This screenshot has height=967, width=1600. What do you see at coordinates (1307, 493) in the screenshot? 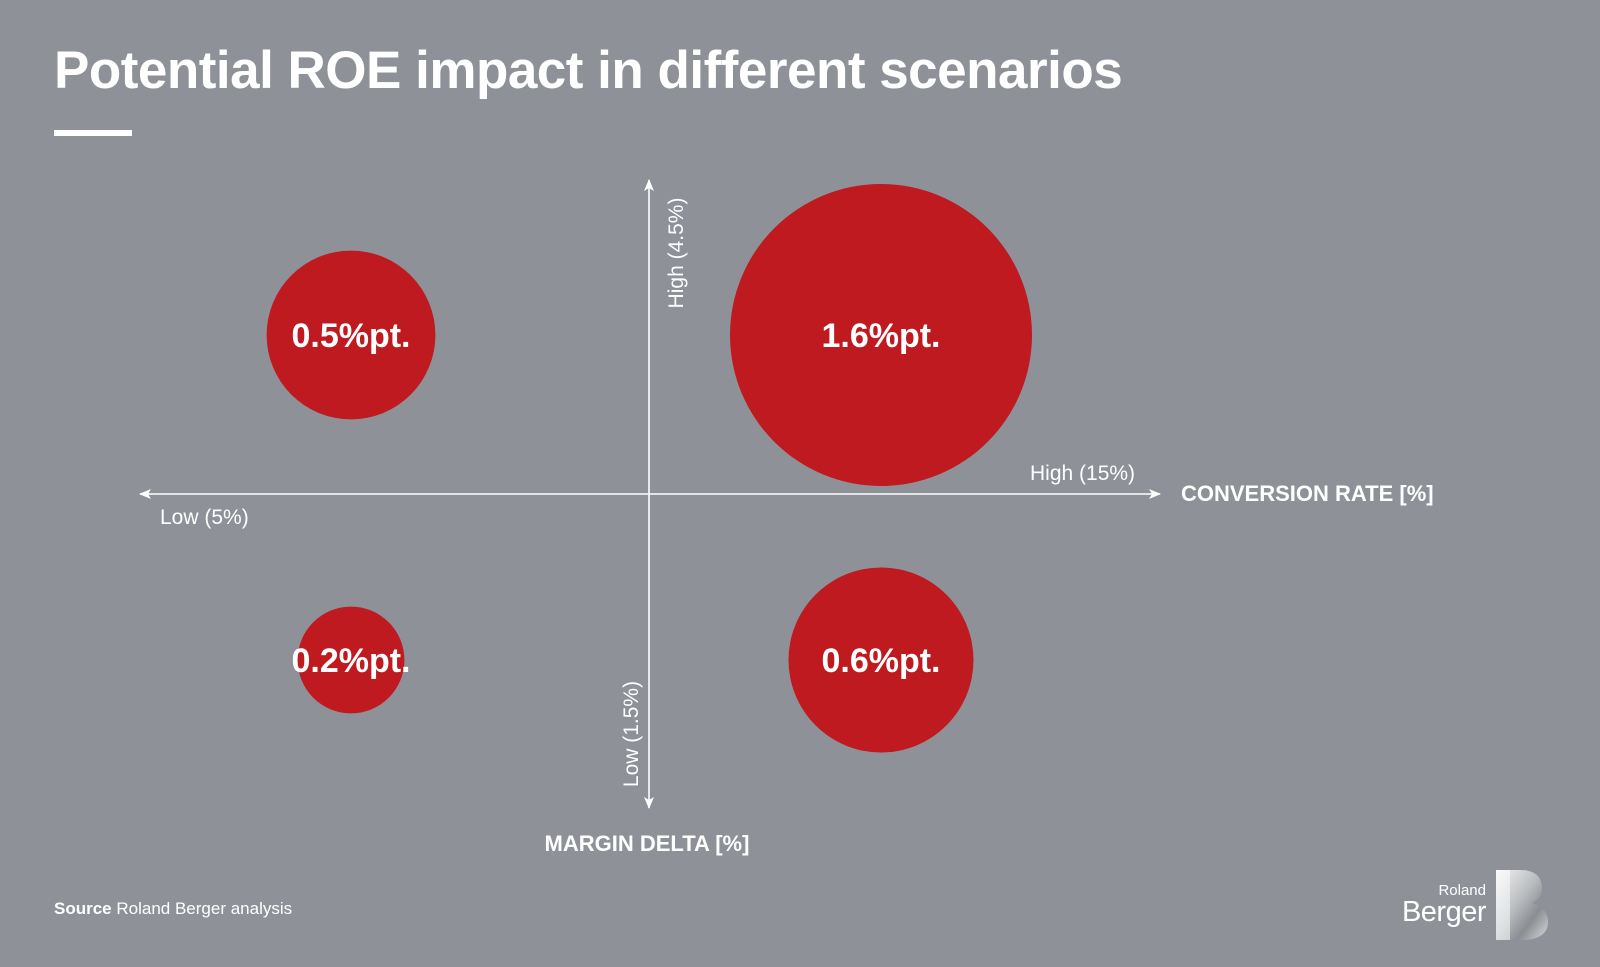
I see `x-axis-title: CONVERSION RATE [%]` at bounding box center [1307, 493].